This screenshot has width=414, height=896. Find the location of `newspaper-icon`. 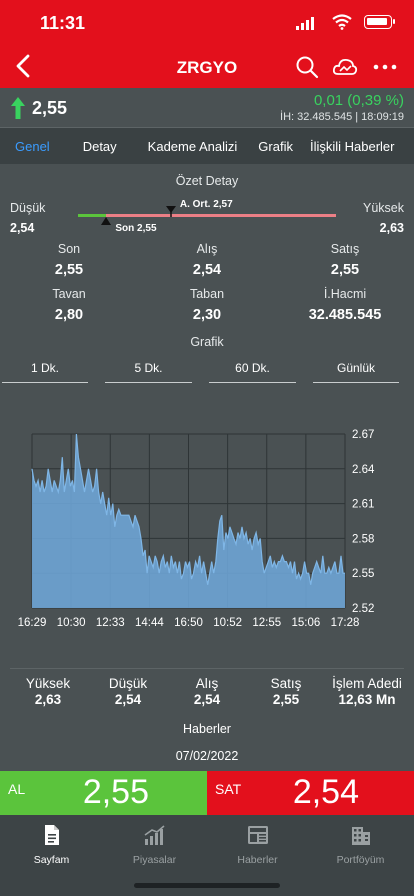

newspaper-icon is located at coordinates (257, 835).